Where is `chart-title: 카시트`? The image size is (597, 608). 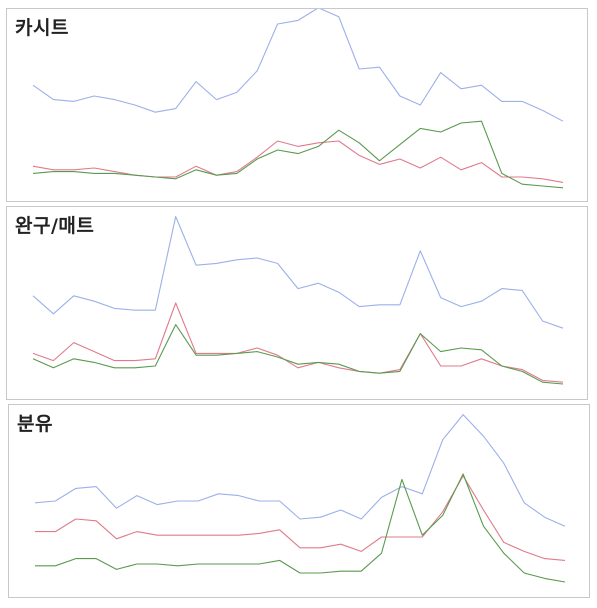 chart-title: 카시트 is located at coordinates (42, 28).